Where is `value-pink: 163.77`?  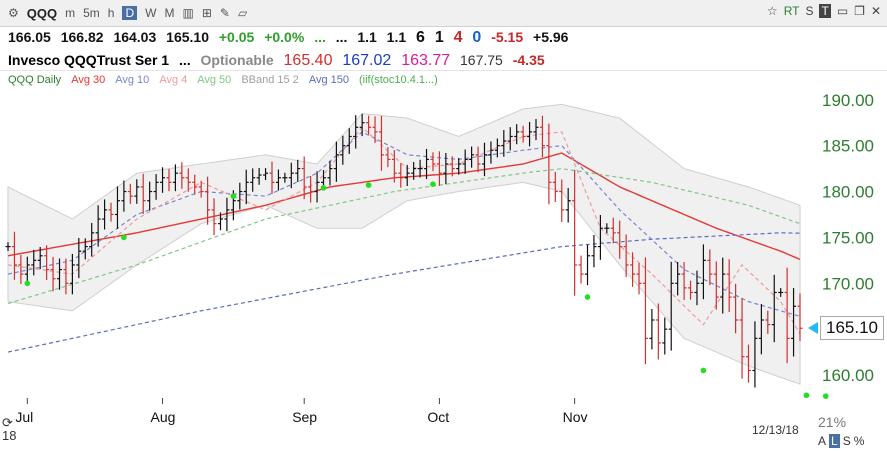 value-pink: 163.77 is located at coordinates (426, 60).